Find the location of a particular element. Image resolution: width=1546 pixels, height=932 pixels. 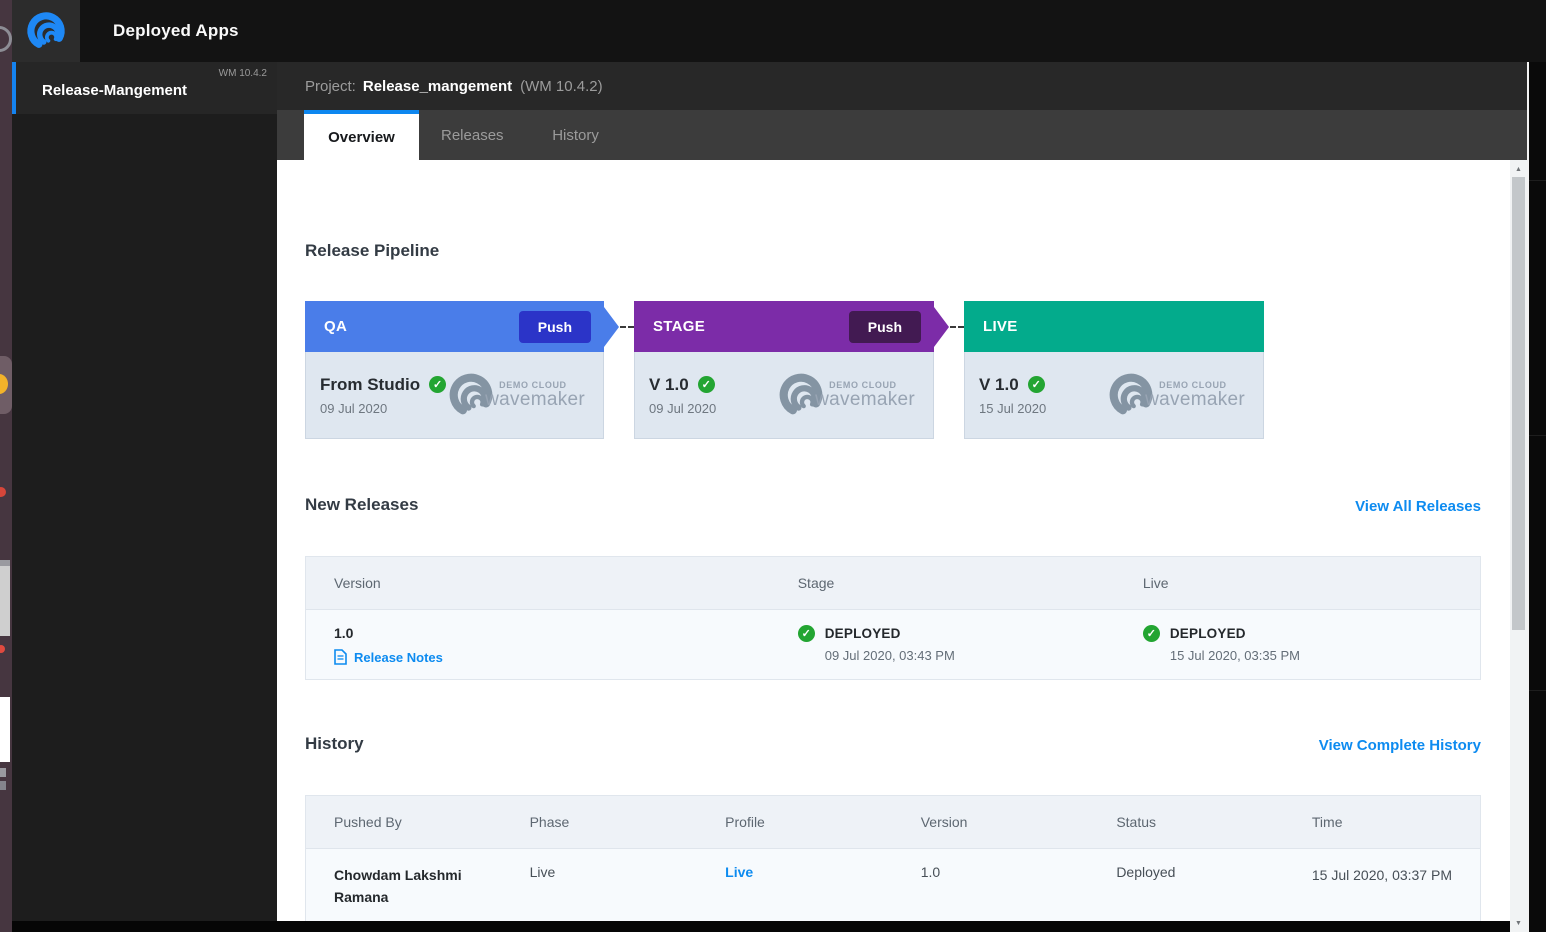

stage-arrow-tip is located at coordinates (941, 326).